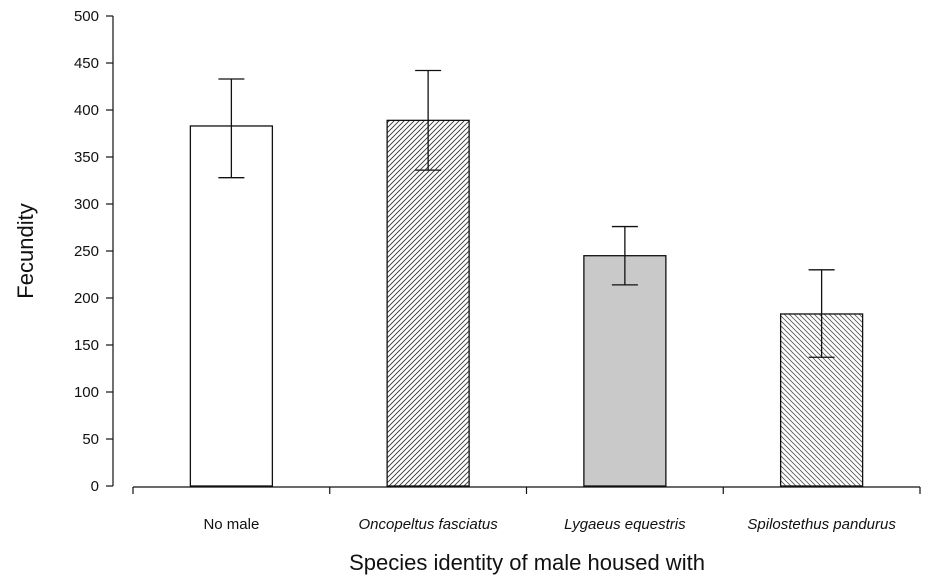 This screenshot has height=577, width=934. Describe the element at coordinates (95, 486) in the screenshot. I see `y-tick-label: 0` at that location.